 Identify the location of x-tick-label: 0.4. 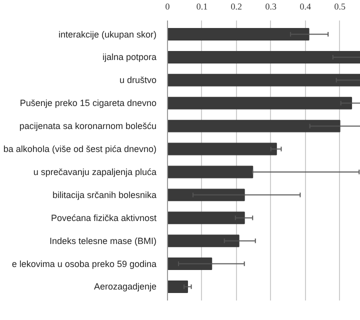
(306, 7).